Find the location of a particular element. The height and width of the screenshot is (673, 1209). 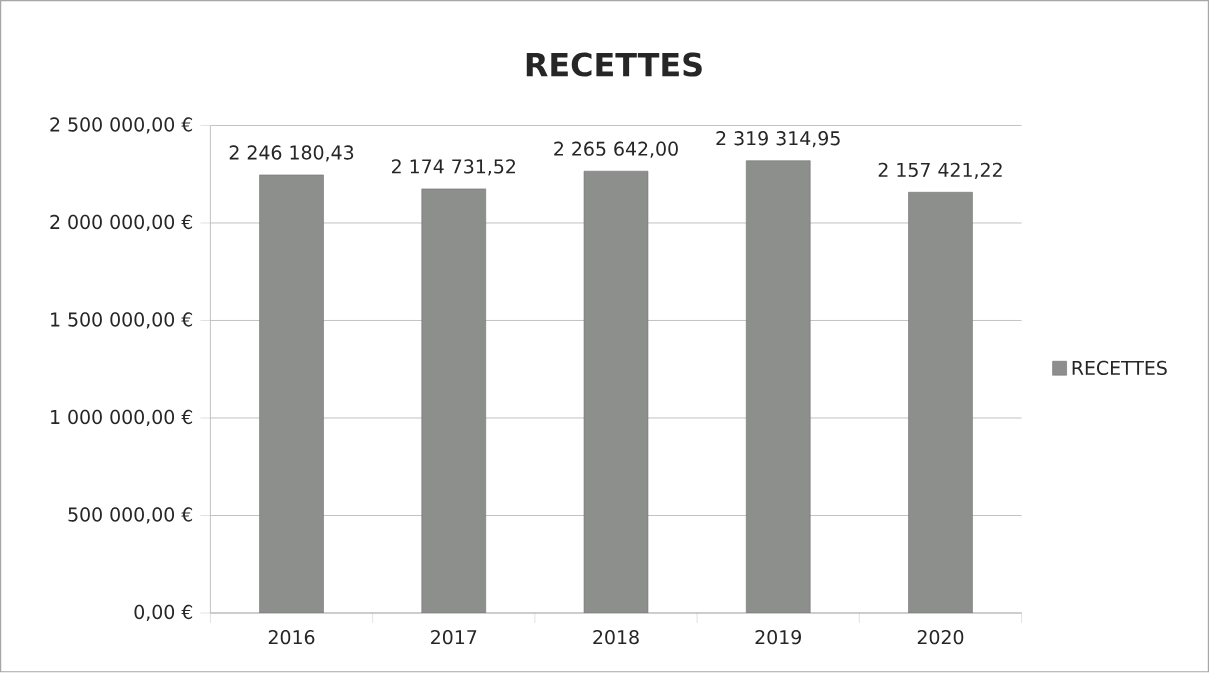

x-tick-label: 2017 is located at coordinates (454, 637).